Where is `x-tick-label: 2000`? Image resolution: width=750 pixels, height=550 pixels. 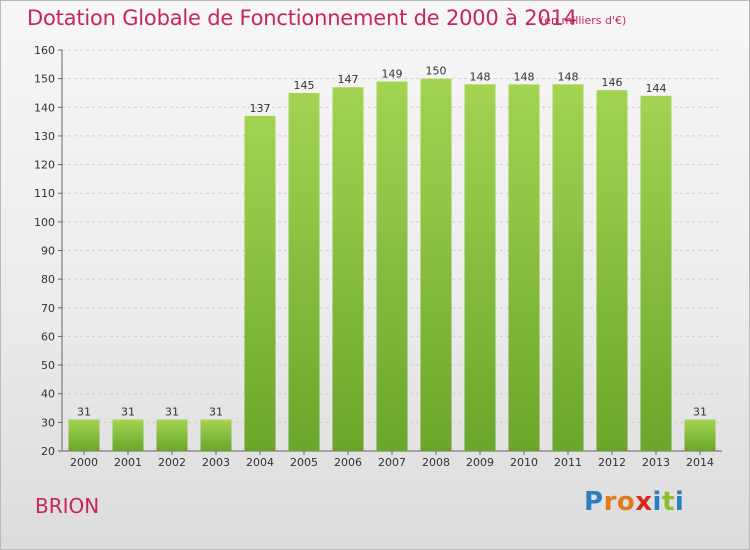
x-tick-label: 2000 is located at coordinates (84, 462).